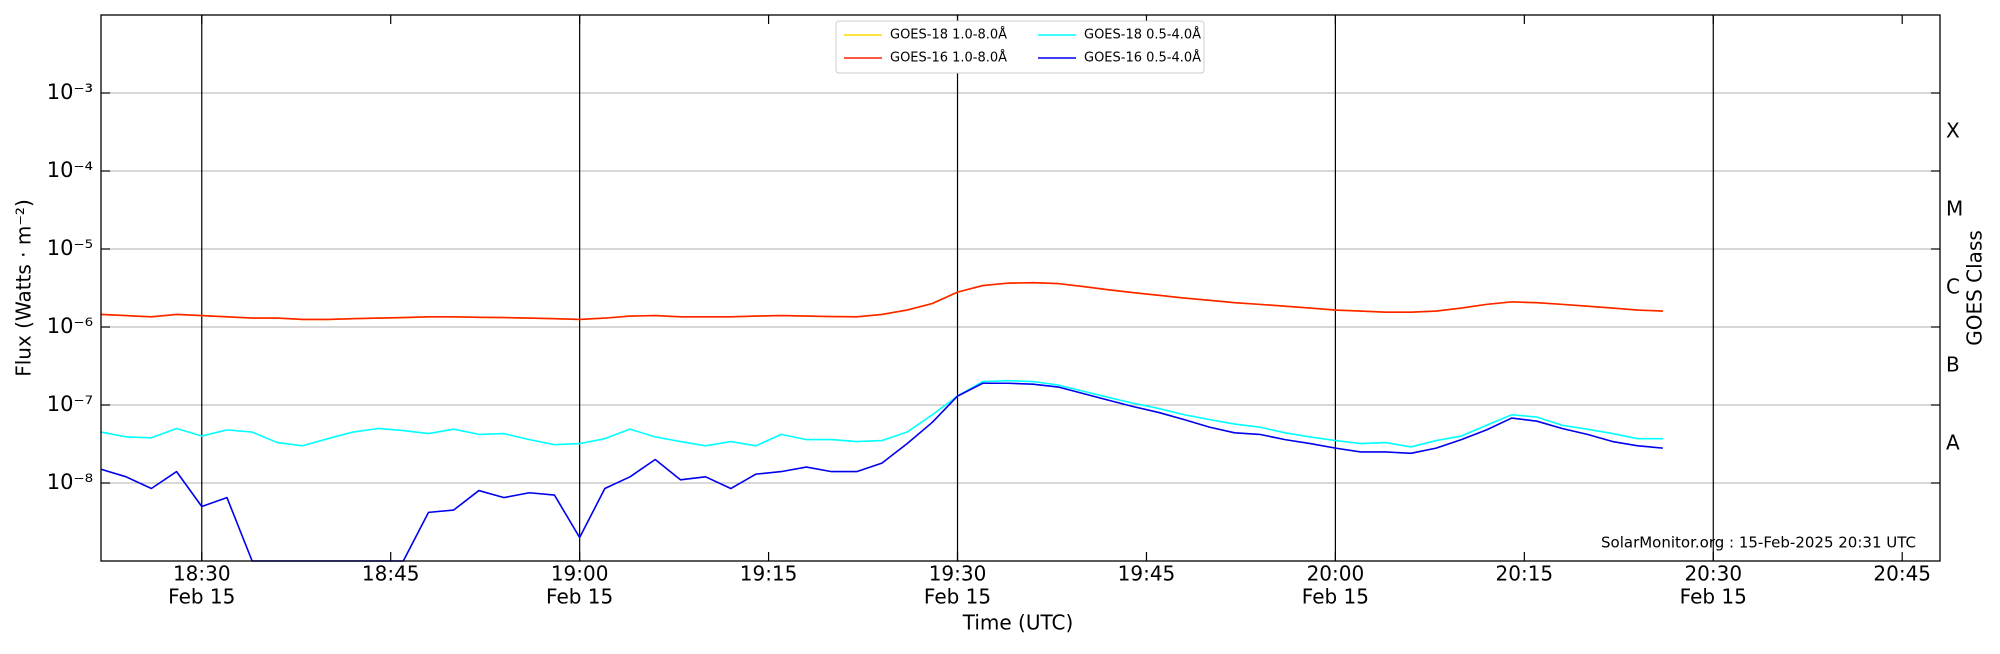 This screenshot has width=2000, height=654. Describe the element at coordinates (1902, 574) in the screenshot. I see `x-tick-label: 20:45` at that location.